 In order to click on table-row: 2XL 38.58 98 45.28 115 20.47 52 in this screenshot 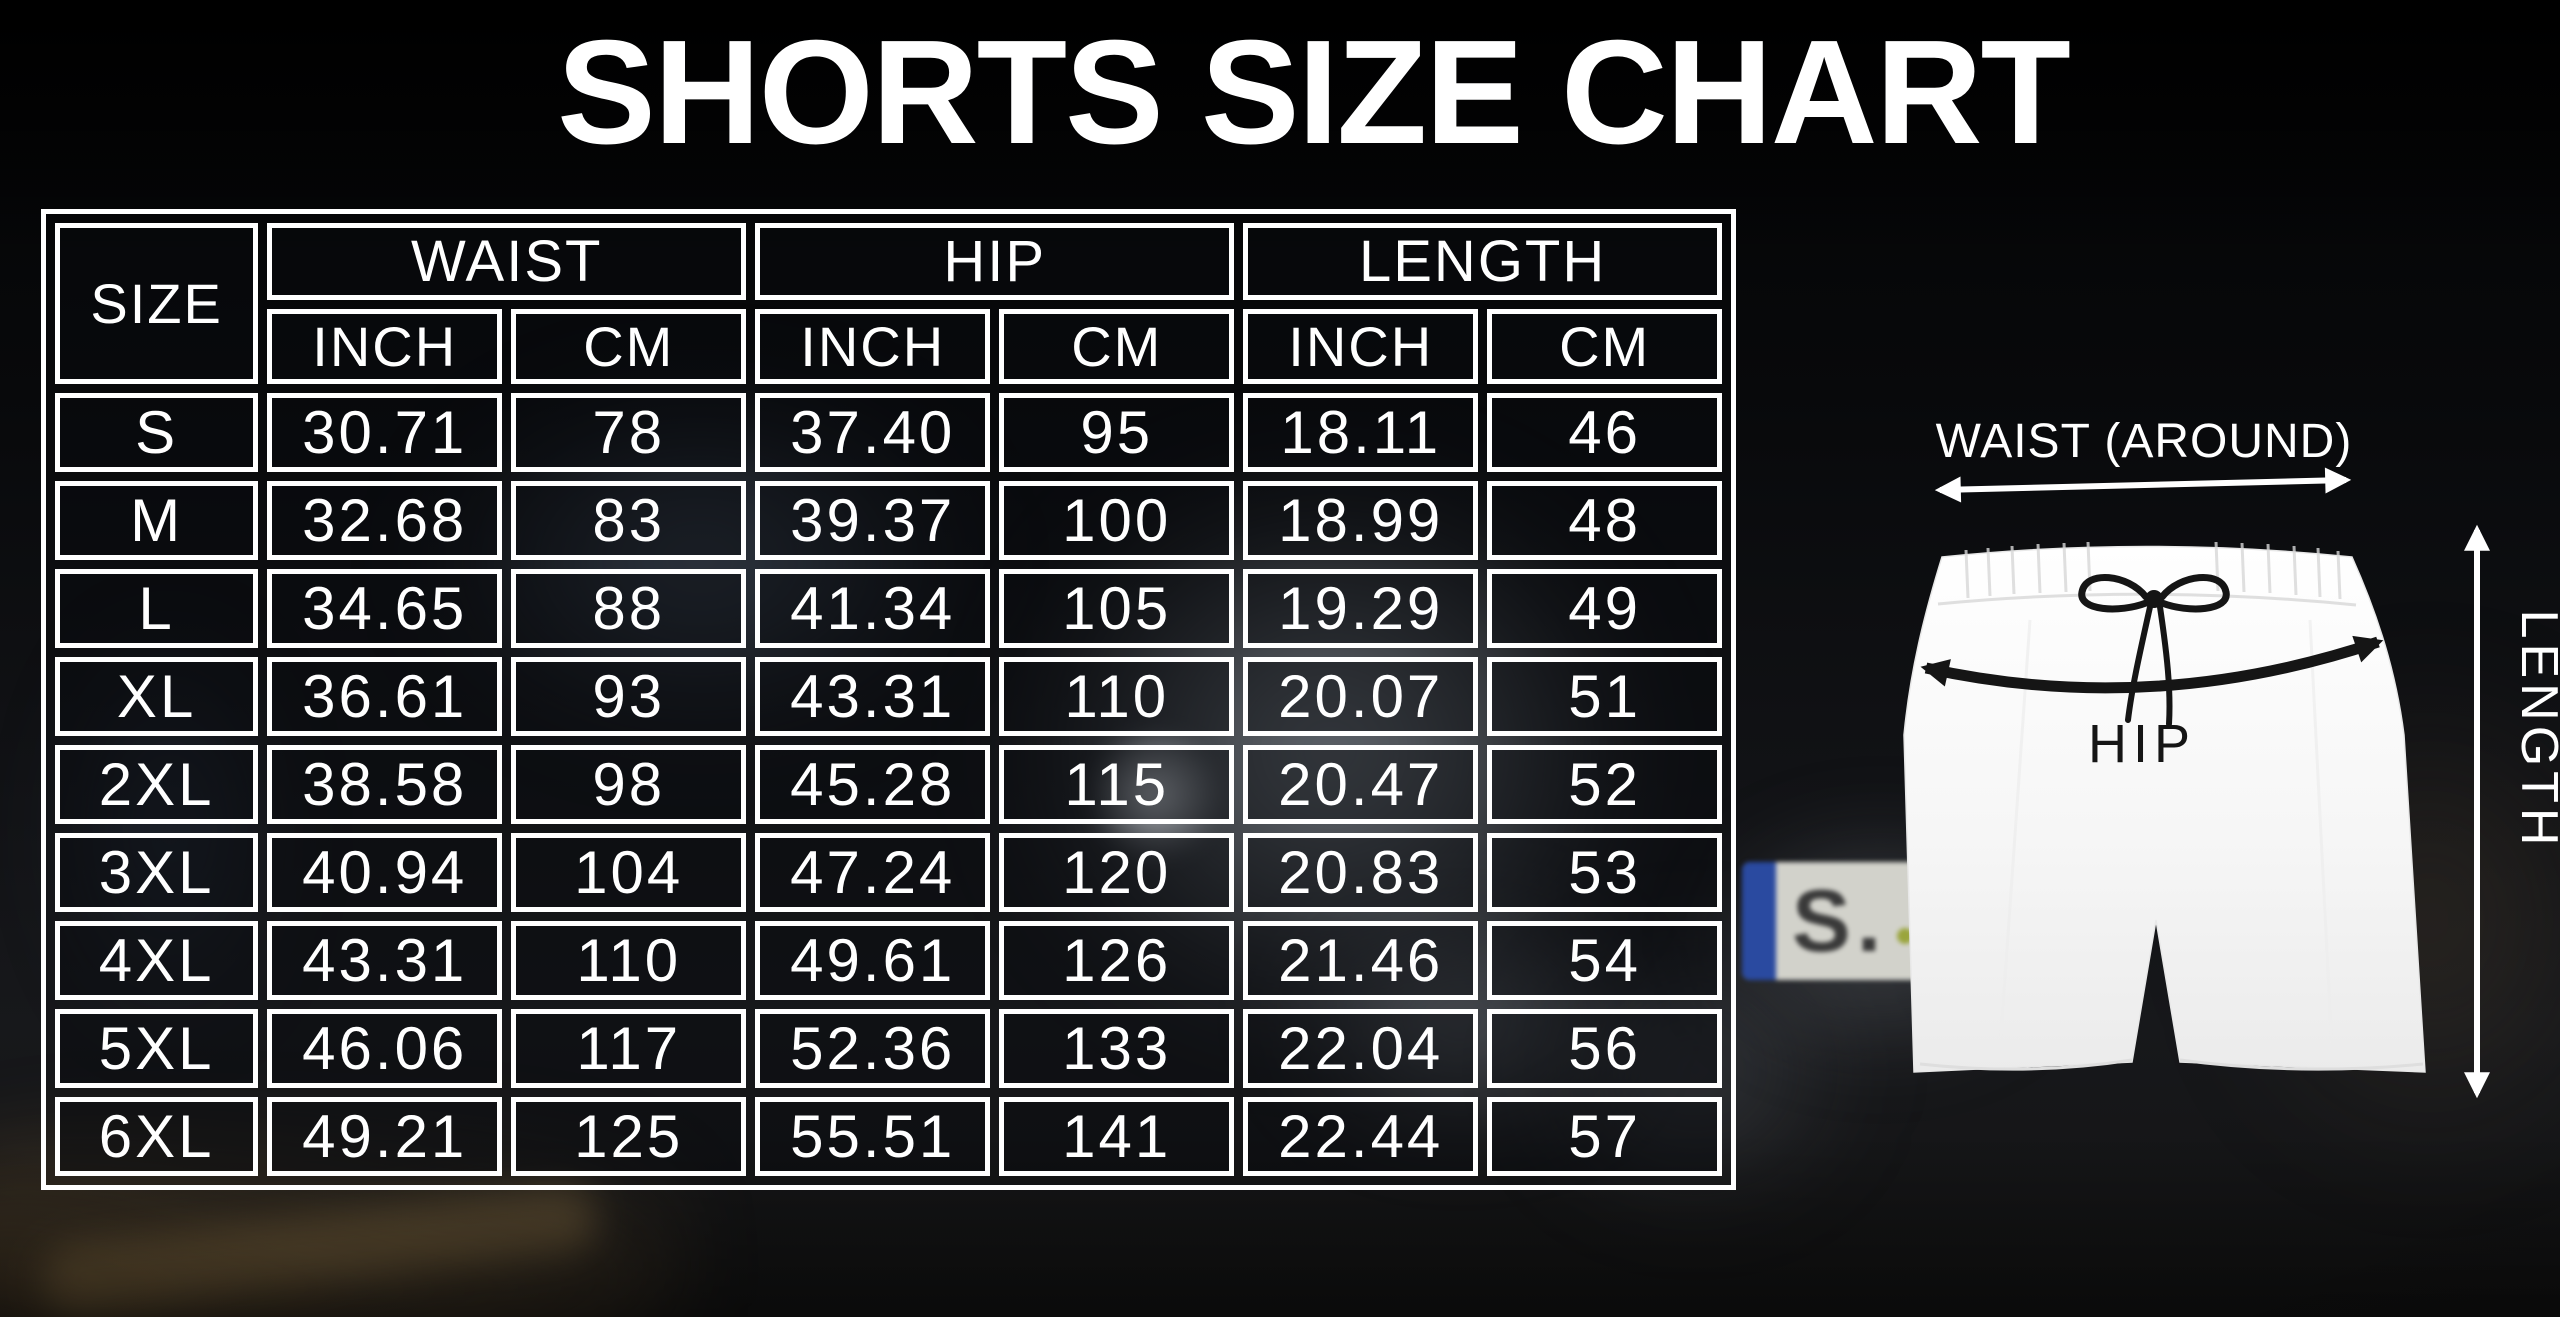, I will do `click(888, 784)`.